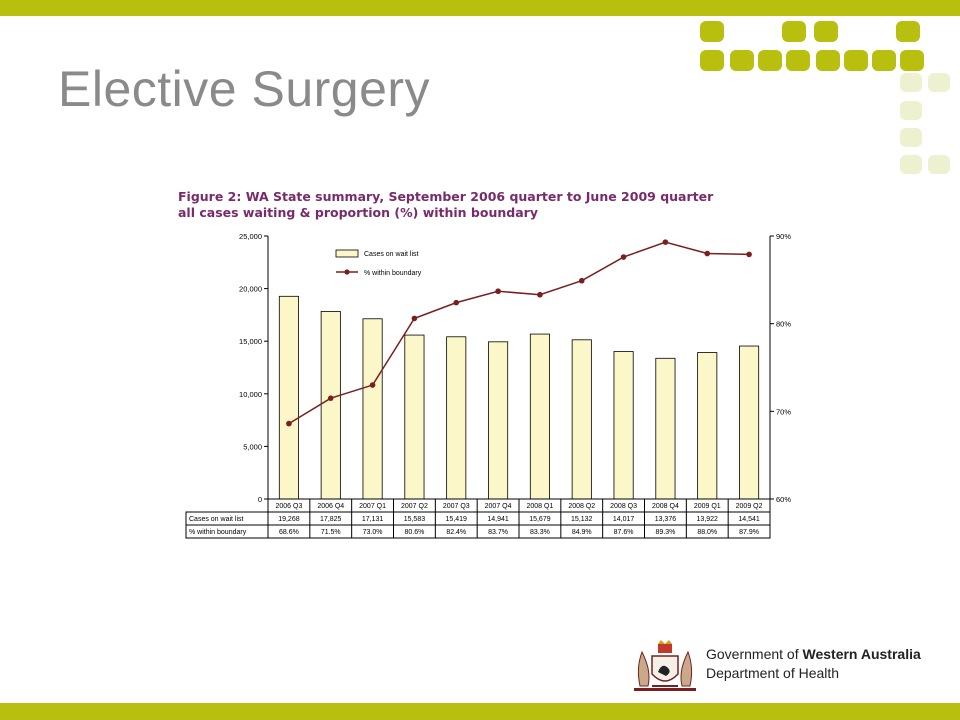 This screenshot has width=960, height=720. Describe the element at coordinates (244, 89) in the screenshot. I see `slide-title: Elective Surgery` at that location.